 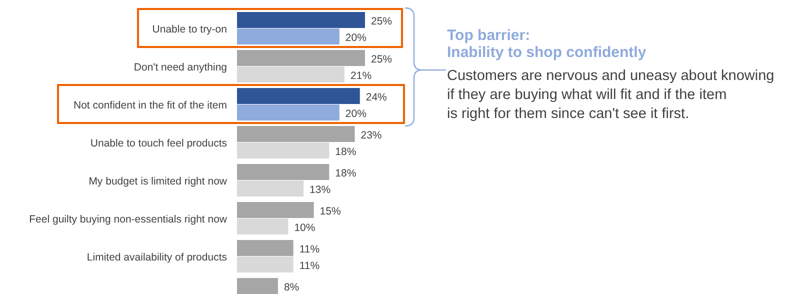 I want to click on text: Customers are nervous and uneasy about knowing if they are buying what will fit and if the item is right for them since can't see it first., so click(x=610, y=95).